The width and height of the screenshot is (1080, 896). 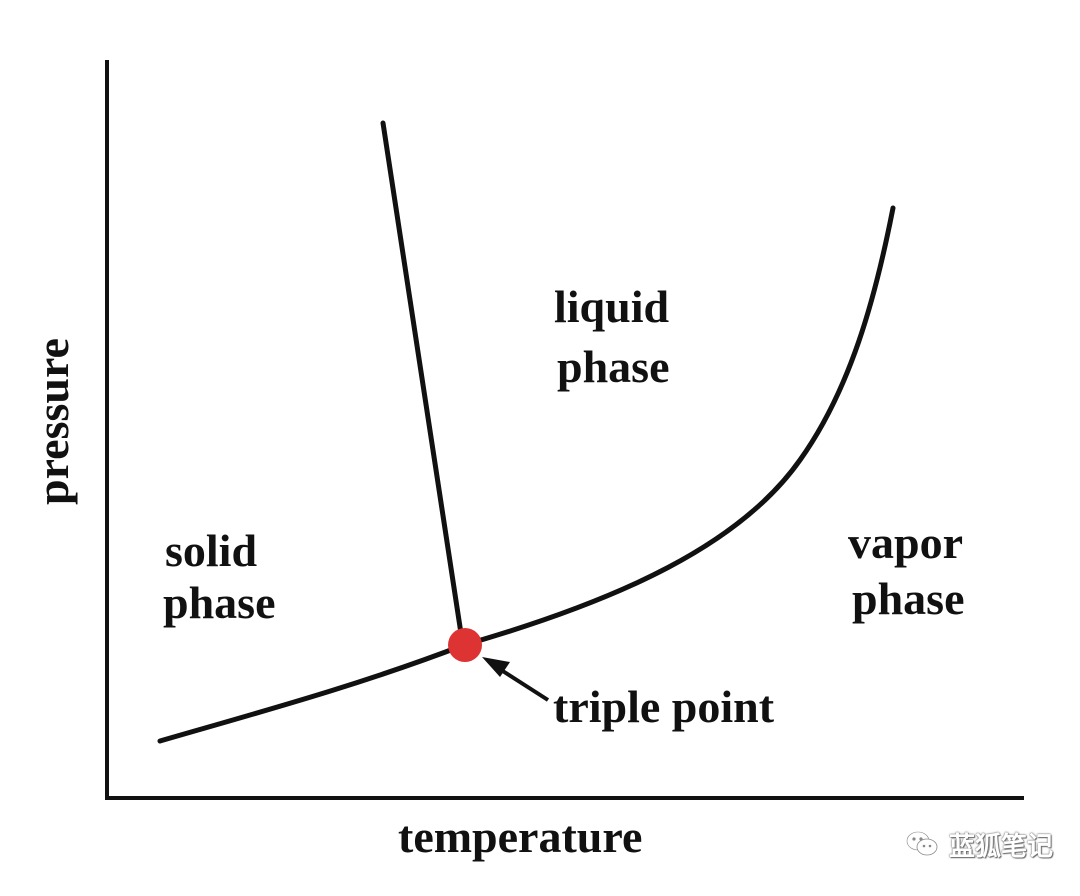 What do you see at coordinates (905, 542) in the screenshot?
I see `vapor-phase-label-line1: vapor` at bounding box center [905, 542].